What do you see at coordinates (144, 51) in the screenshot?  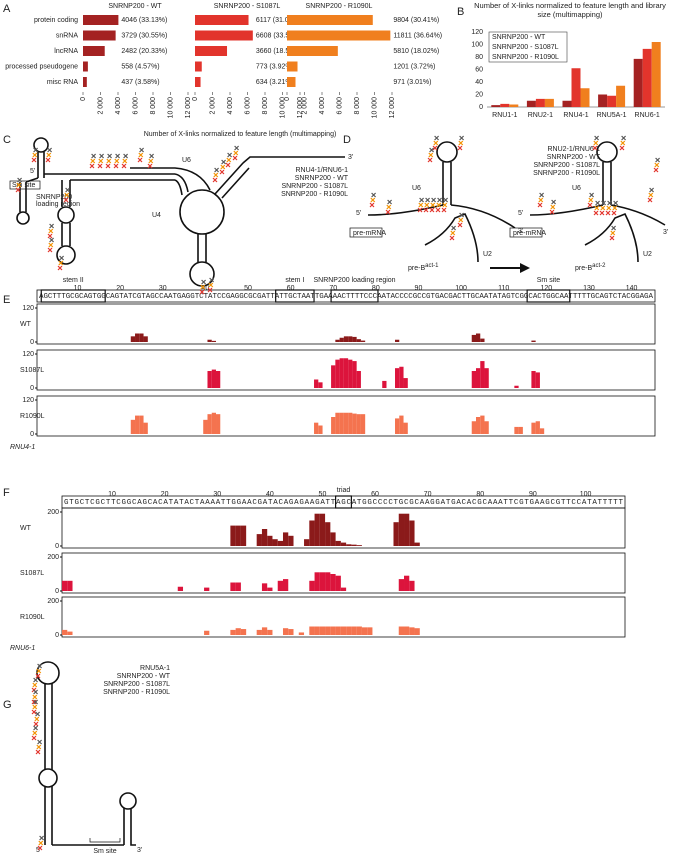 I see `value-label: 2482 (20.33%)` at bounding box center [144, 51].